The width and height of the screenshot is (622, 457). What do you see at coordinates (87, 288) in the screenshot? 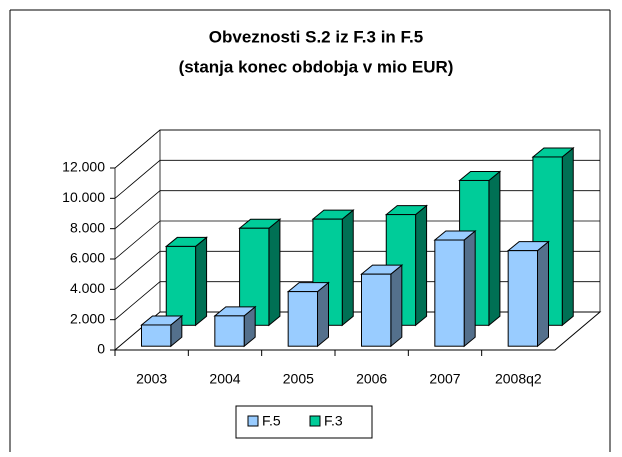
I see `y-tick-label: 4.000` at bounding box center [87, 288].